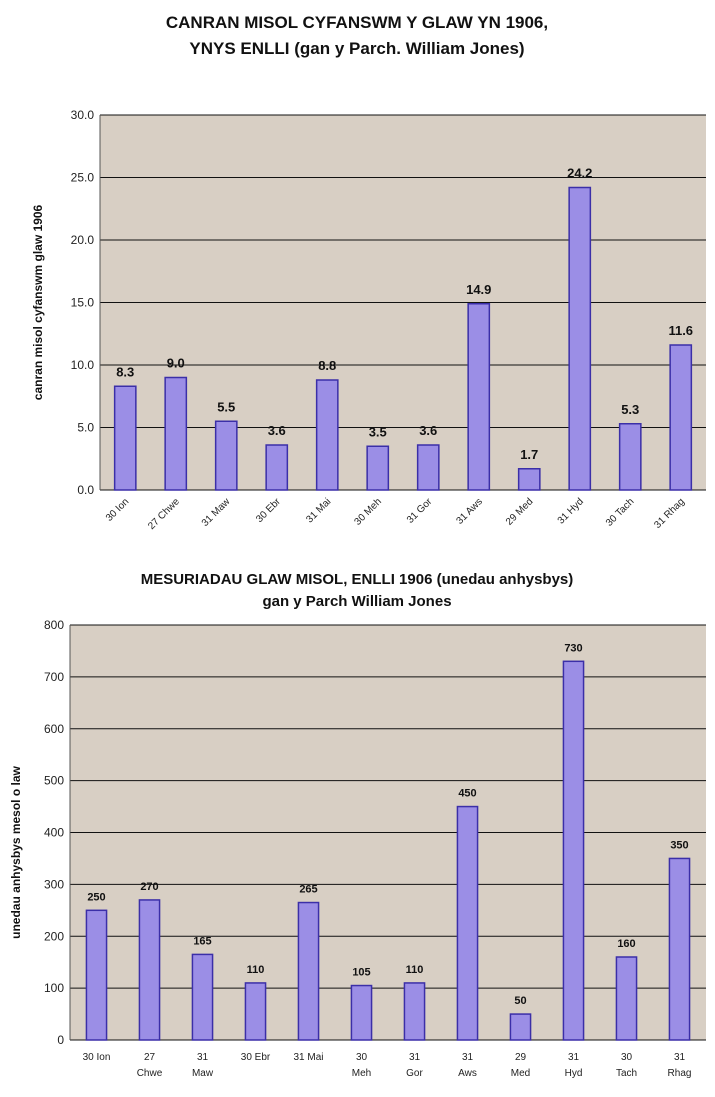 This screenshot has height=1097, width=715. Describe the element at coordinates (519, 511) in the screenshot. I see `x-tick-label: 29 Med` at that location.